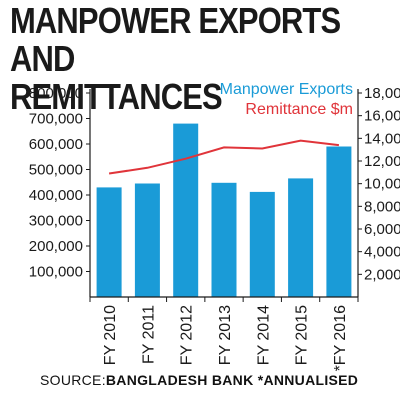 The height and width of the screenshot is (400, 400). What do you see at coordinates (382, 161) in the screenshot?
I see `right-tick-label: 12,000` at bounding box center [382, 161].